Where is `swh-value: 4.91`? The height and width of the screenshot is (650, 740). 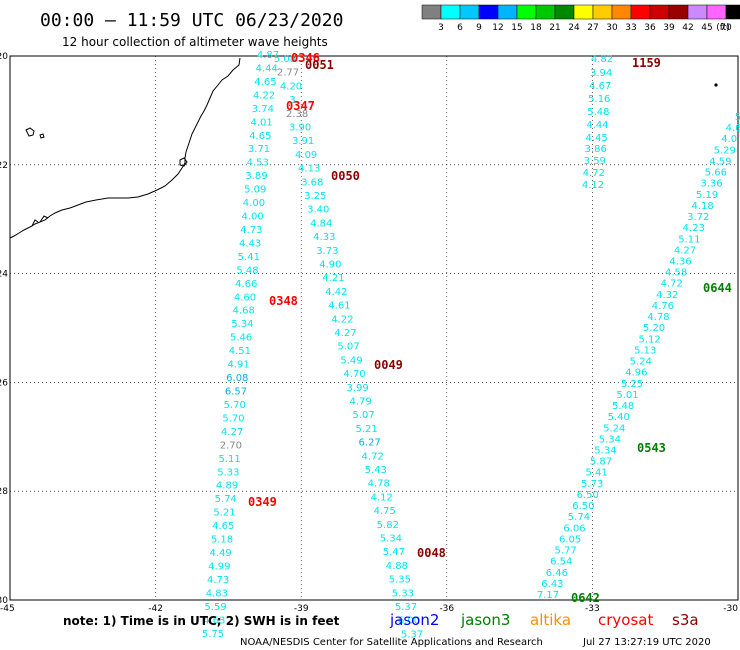 swh-value: 4.91 is located at coordinates (238, 365).